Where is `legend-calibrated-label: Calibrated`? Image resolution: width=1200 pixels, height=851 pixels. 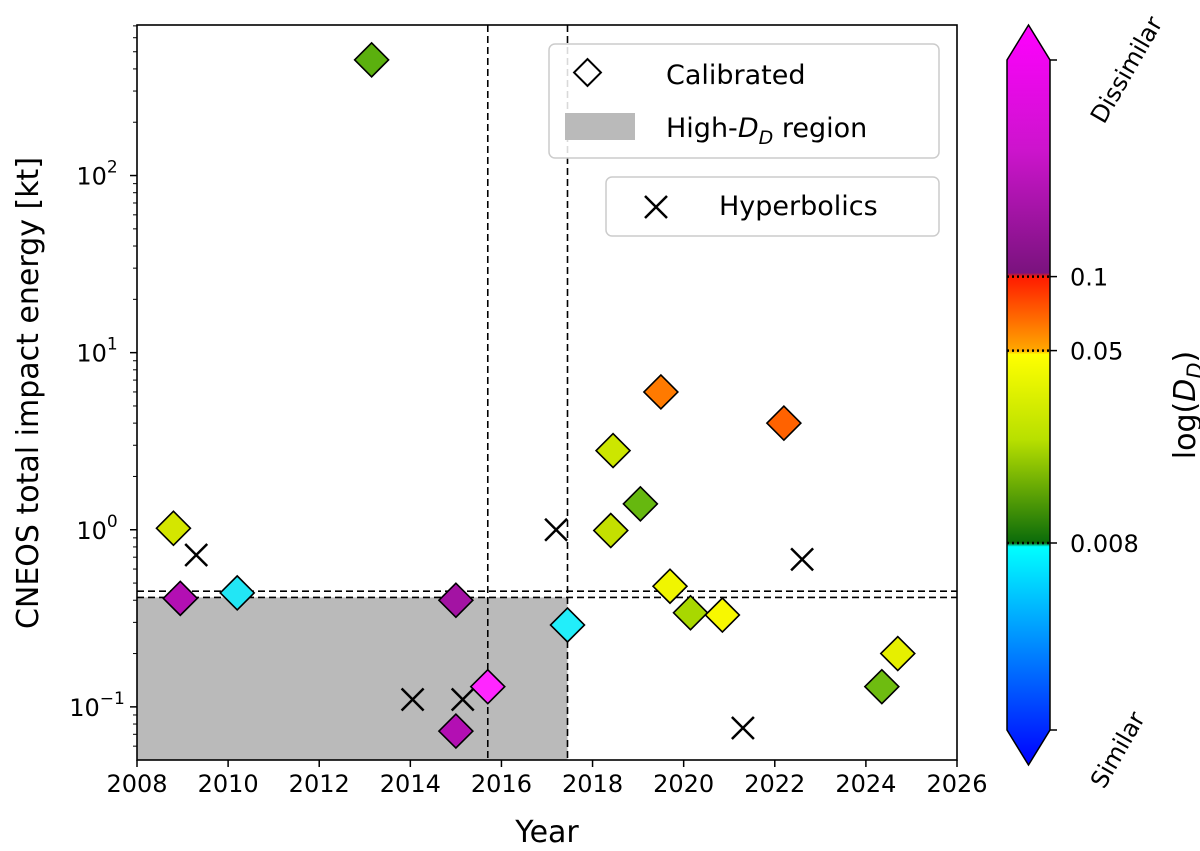
legend-calibrated-label: Calibrated is located at coordinates (736, 75).